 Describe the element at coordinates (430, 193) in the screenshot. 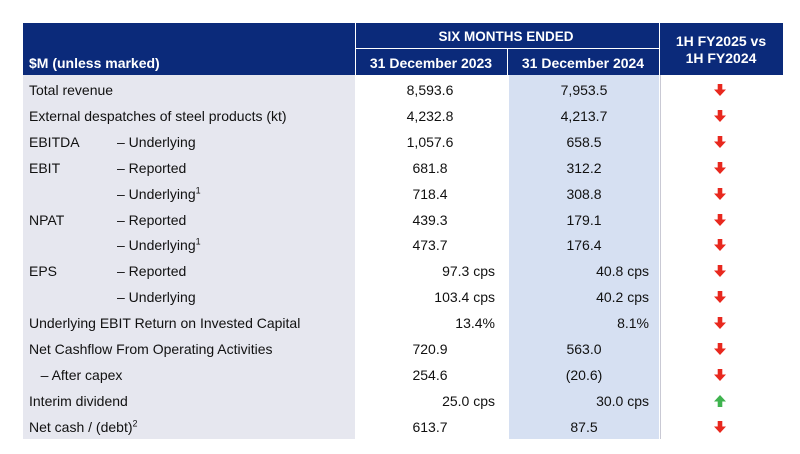

I see `value-2023: 718.4` at that location.